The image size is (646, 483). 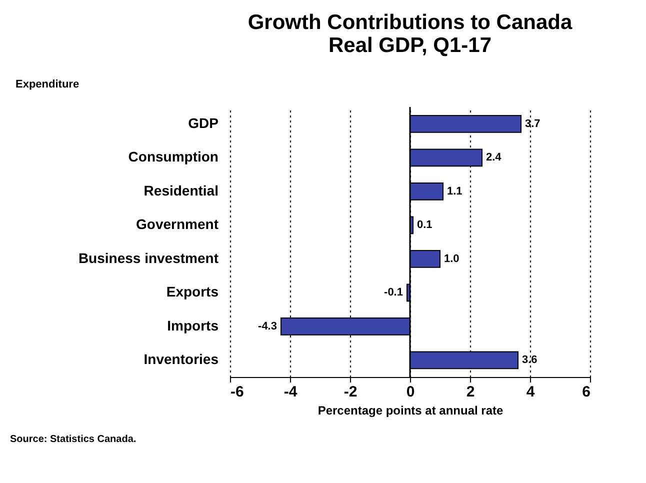 What do you see at coordinates (470, 392) in the screenshot?
I see `x-tick-label: 2` at bounding box center [470, 392].